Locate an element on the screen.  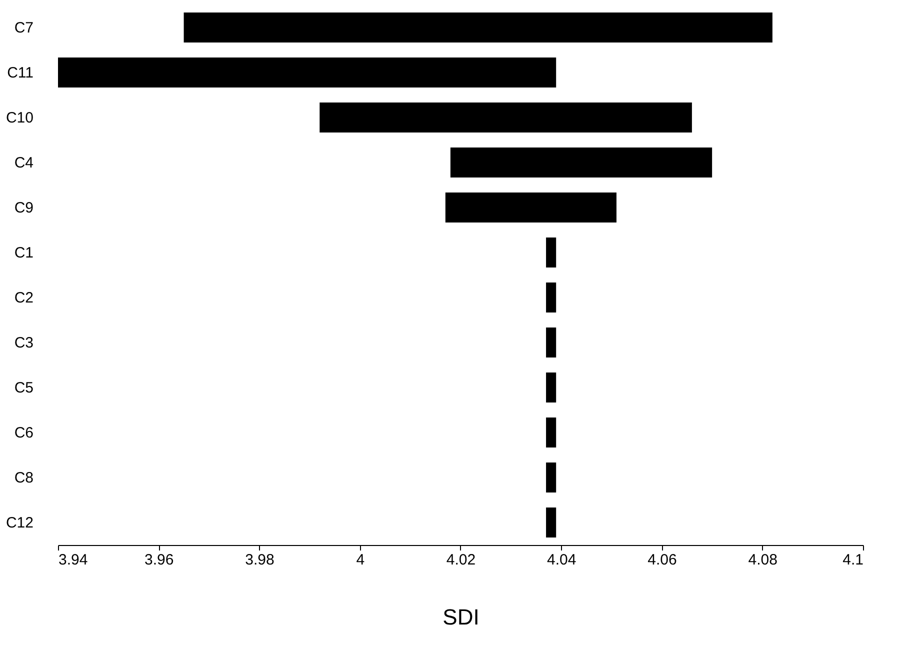
x-tick-label: 4.1 is located at coordinates (853, 560).